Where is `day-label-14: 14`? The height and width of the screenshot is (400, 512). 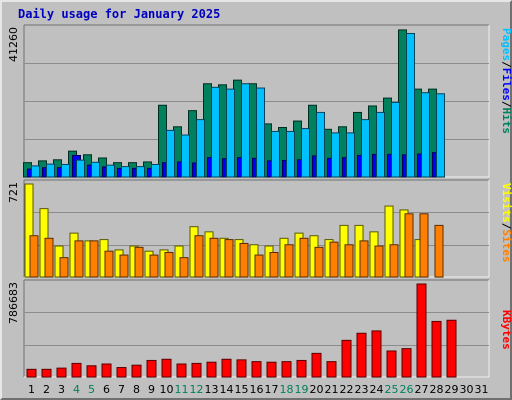 day-label-14: 14 is located at coordinates (227, 389).